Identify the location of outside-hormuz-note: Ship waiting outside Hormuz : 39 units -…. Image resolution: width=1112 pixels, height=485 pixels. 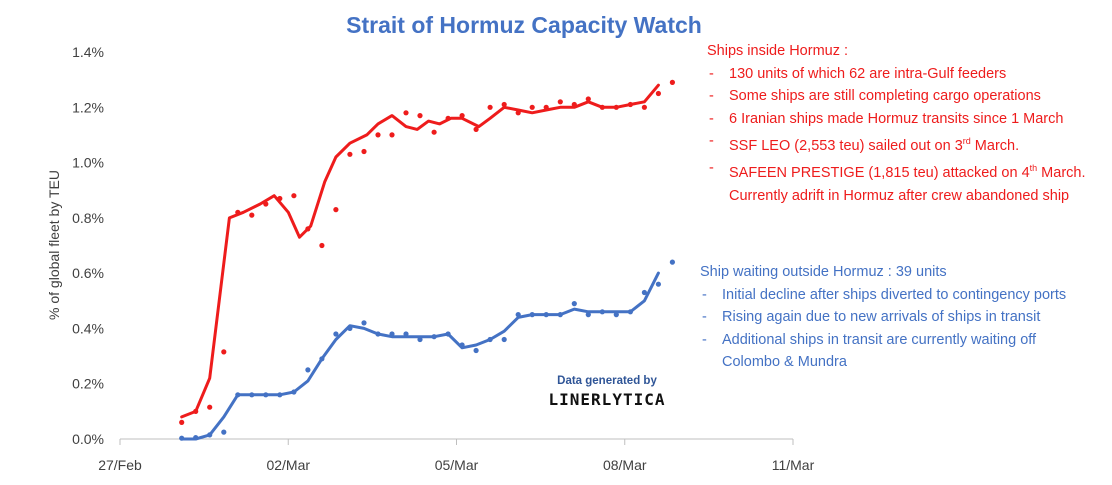
(895, 317).